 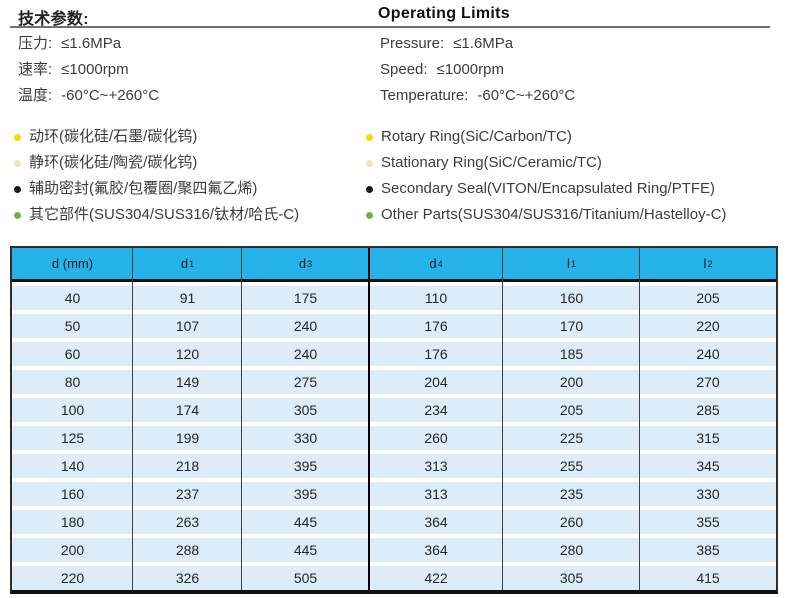 What do you see at coordinates (305, 382) in the screenshot?
I see `table-cell: 275` at bounding box center [305, 382].